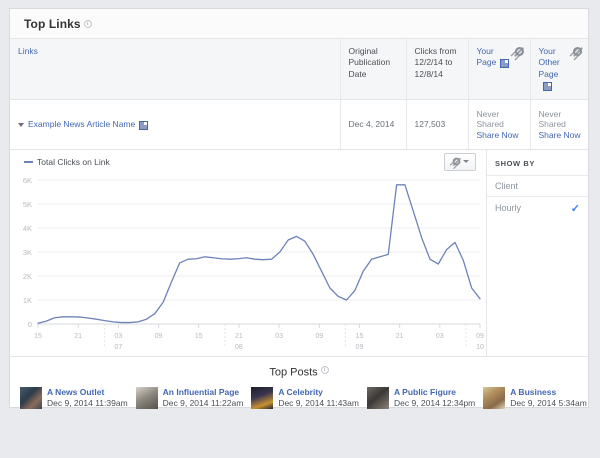 The image size is (600, 458). I want to click on card-header: Top Links i, so click(299, 24).